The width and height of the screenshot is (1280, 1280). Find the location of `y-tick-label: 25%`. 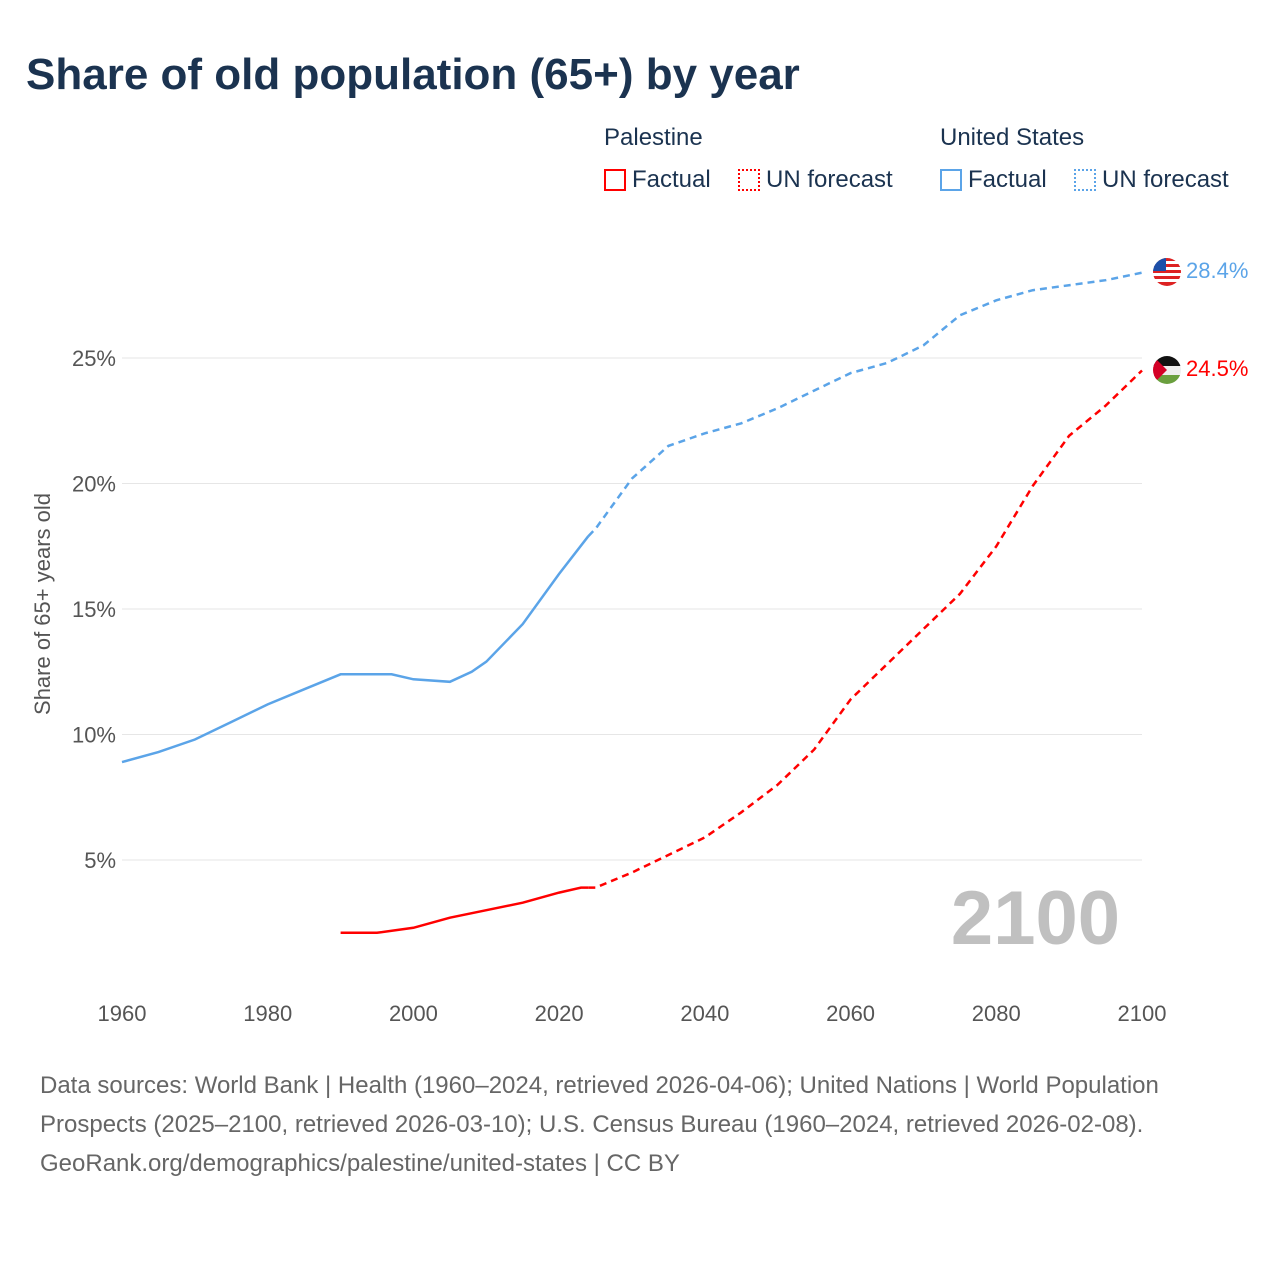

y-tick-label: 25% is located at coordinates (94, 358).